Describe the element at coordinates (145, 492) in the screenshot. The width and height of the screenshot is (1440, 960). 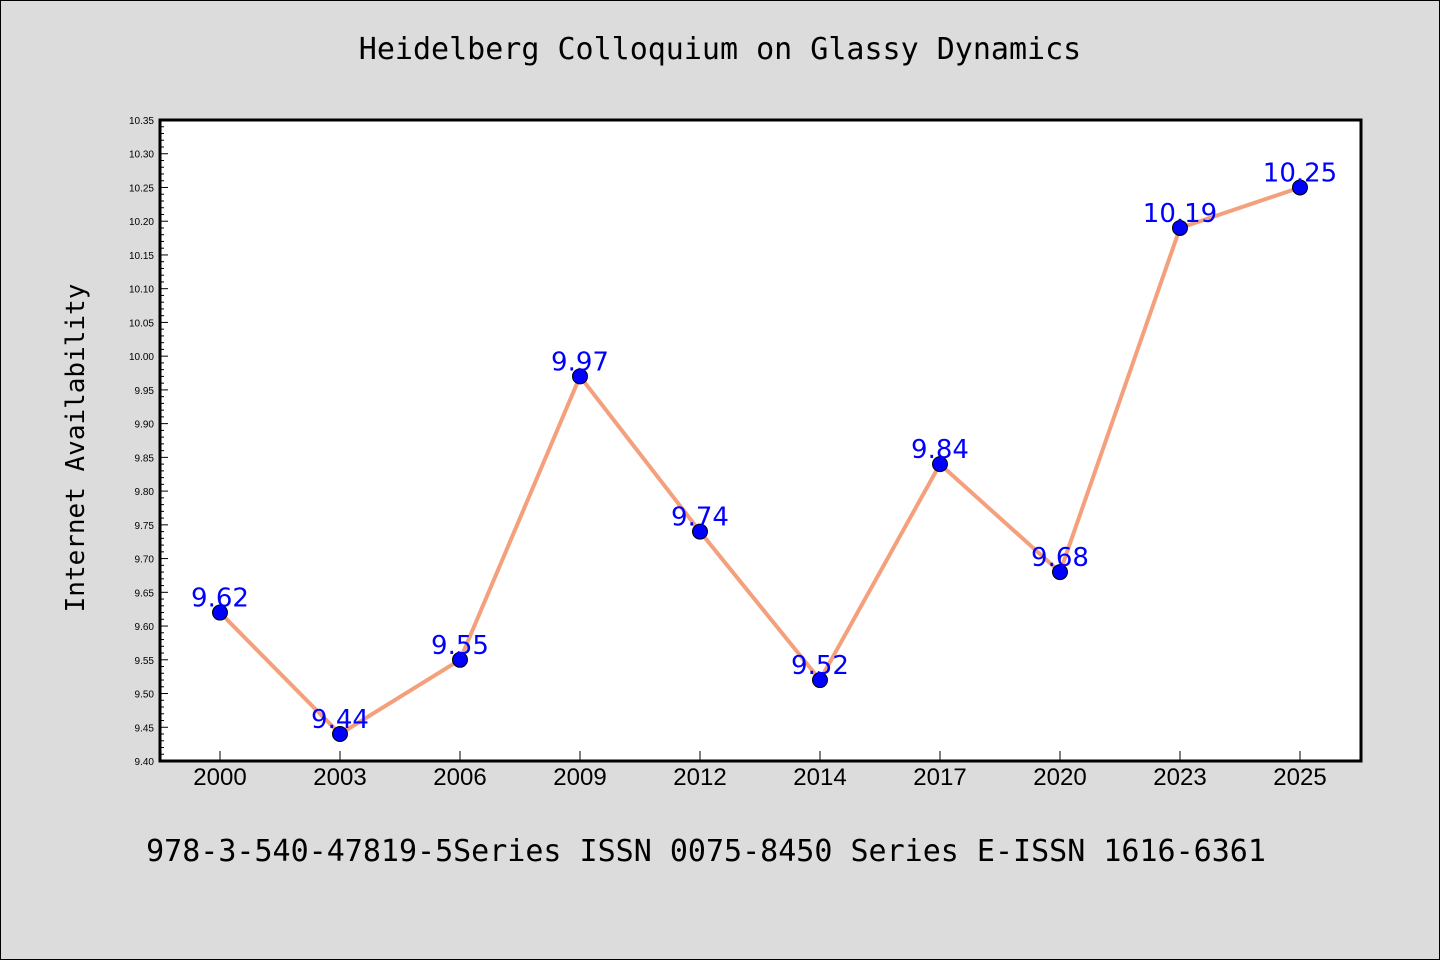
I see `y-tick-label: 9.80` at that location.